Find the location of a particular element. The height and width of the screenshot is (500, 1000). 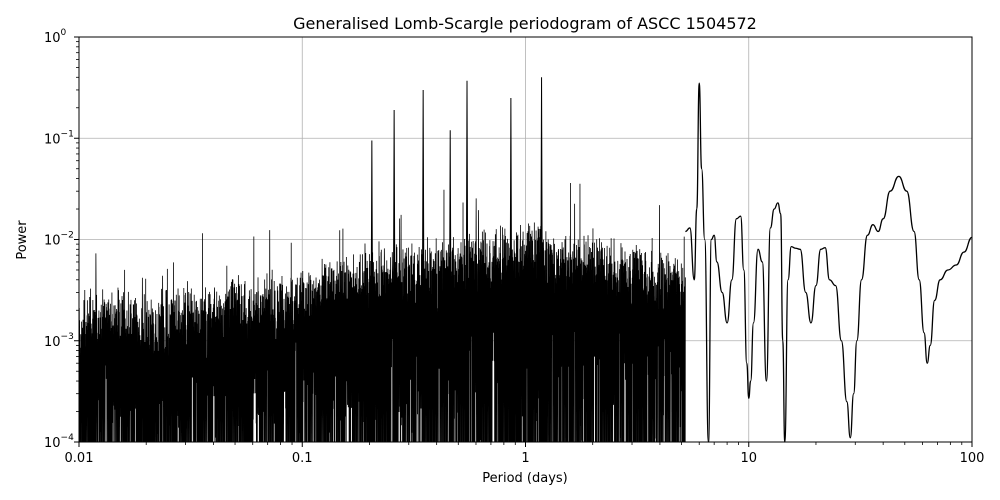

y-tick-label: 10⁰ is located at coordinates (55, 37).